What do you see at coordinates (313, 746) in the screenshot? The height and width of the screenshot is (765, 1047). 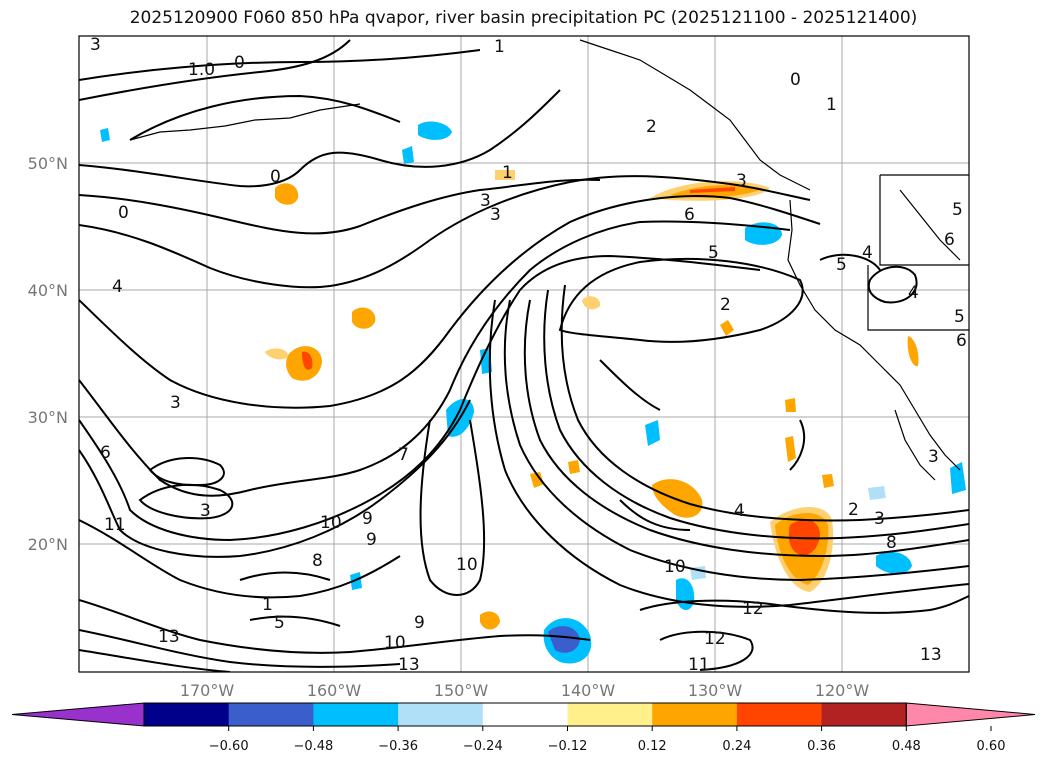 I see `colorbar-tick-label: −0.48` at bounding box center [313, 746].